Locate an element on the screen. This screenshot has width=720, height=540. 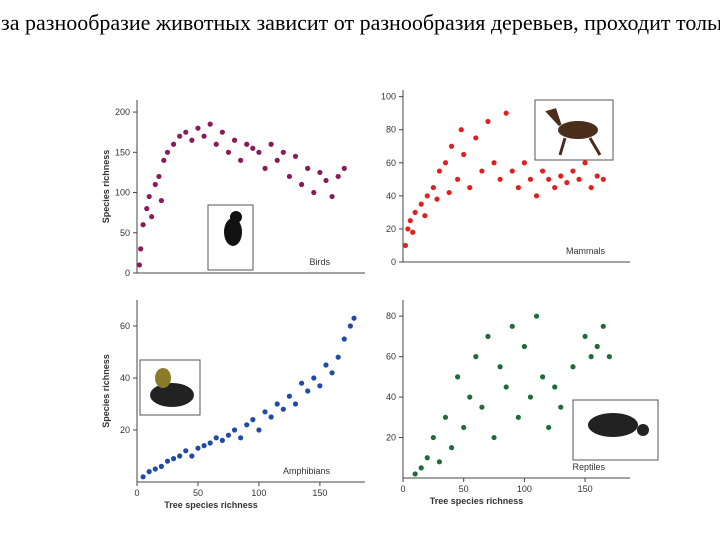
y-tick-label: 100 is located at coordinates (388, 97).